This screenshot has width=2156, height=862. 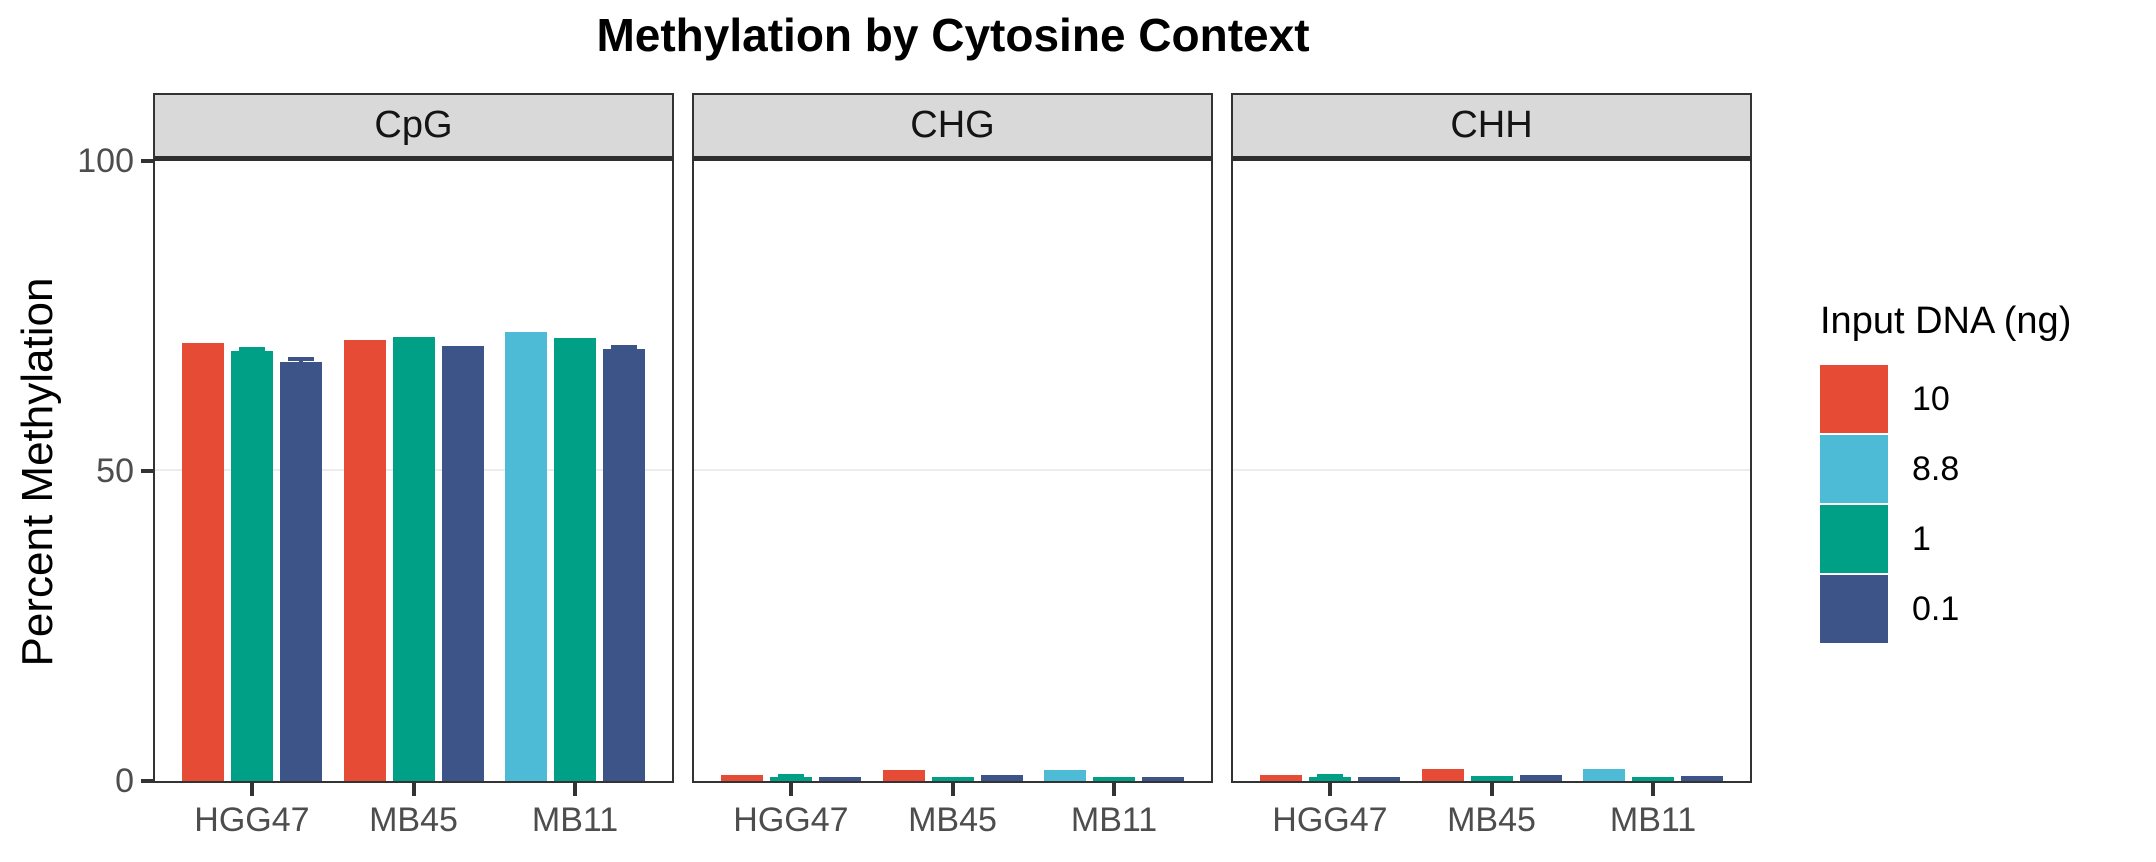 I want to click on legend-label: 1, so click(x=1921, y=538).